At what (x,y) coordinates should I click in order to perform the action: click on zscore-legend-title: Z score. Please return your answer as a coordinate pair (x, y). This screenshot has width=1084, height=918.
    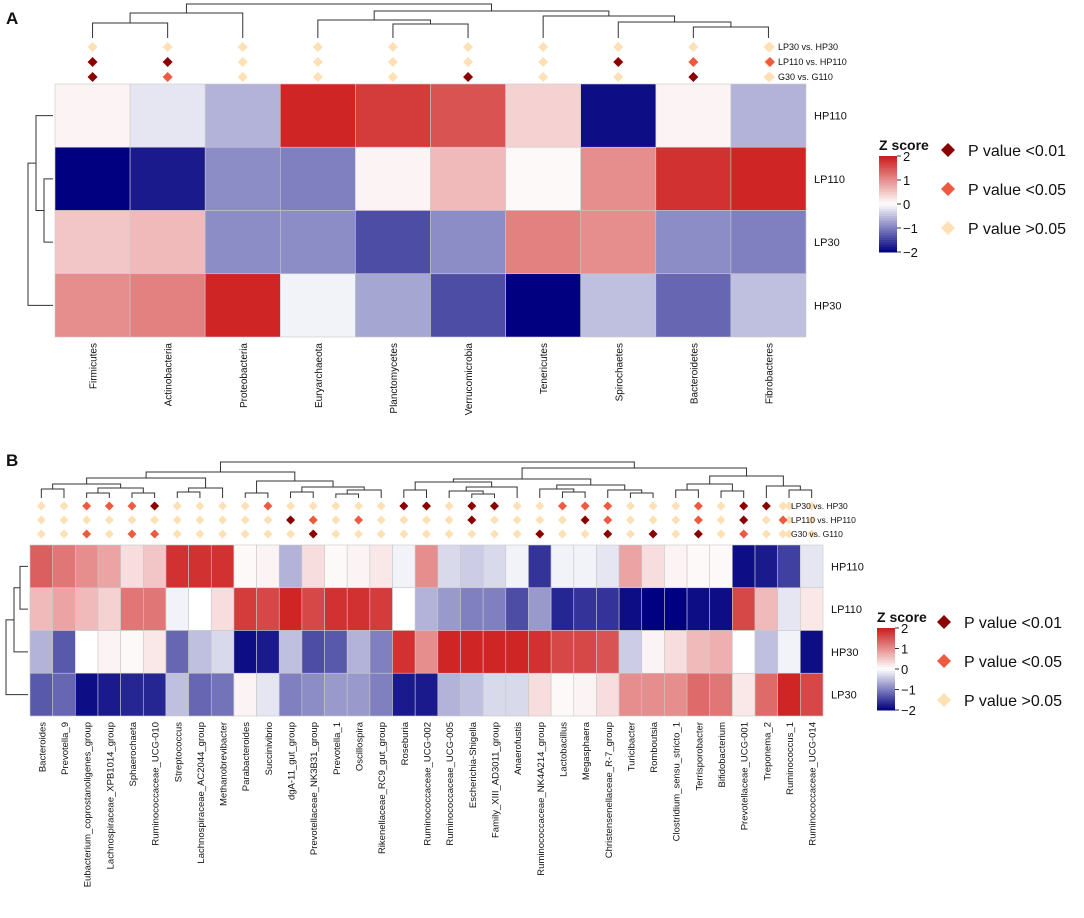
    Looking at the image, I should click on (902, 617).